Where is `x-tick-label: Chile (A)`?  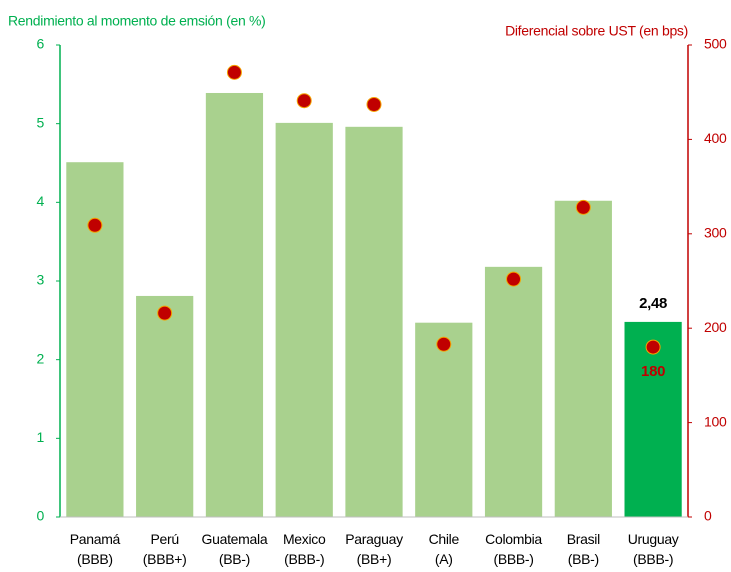 x-tick-label: Chile (A) is located at coordinates (444, 549).